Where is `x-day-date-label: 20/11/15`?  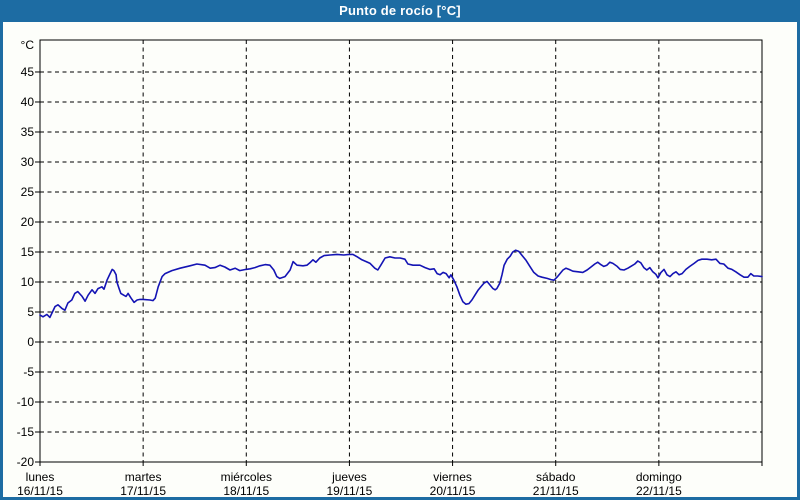
x-day-date-label: 20/11/15 is located at coordinates (453, 491).